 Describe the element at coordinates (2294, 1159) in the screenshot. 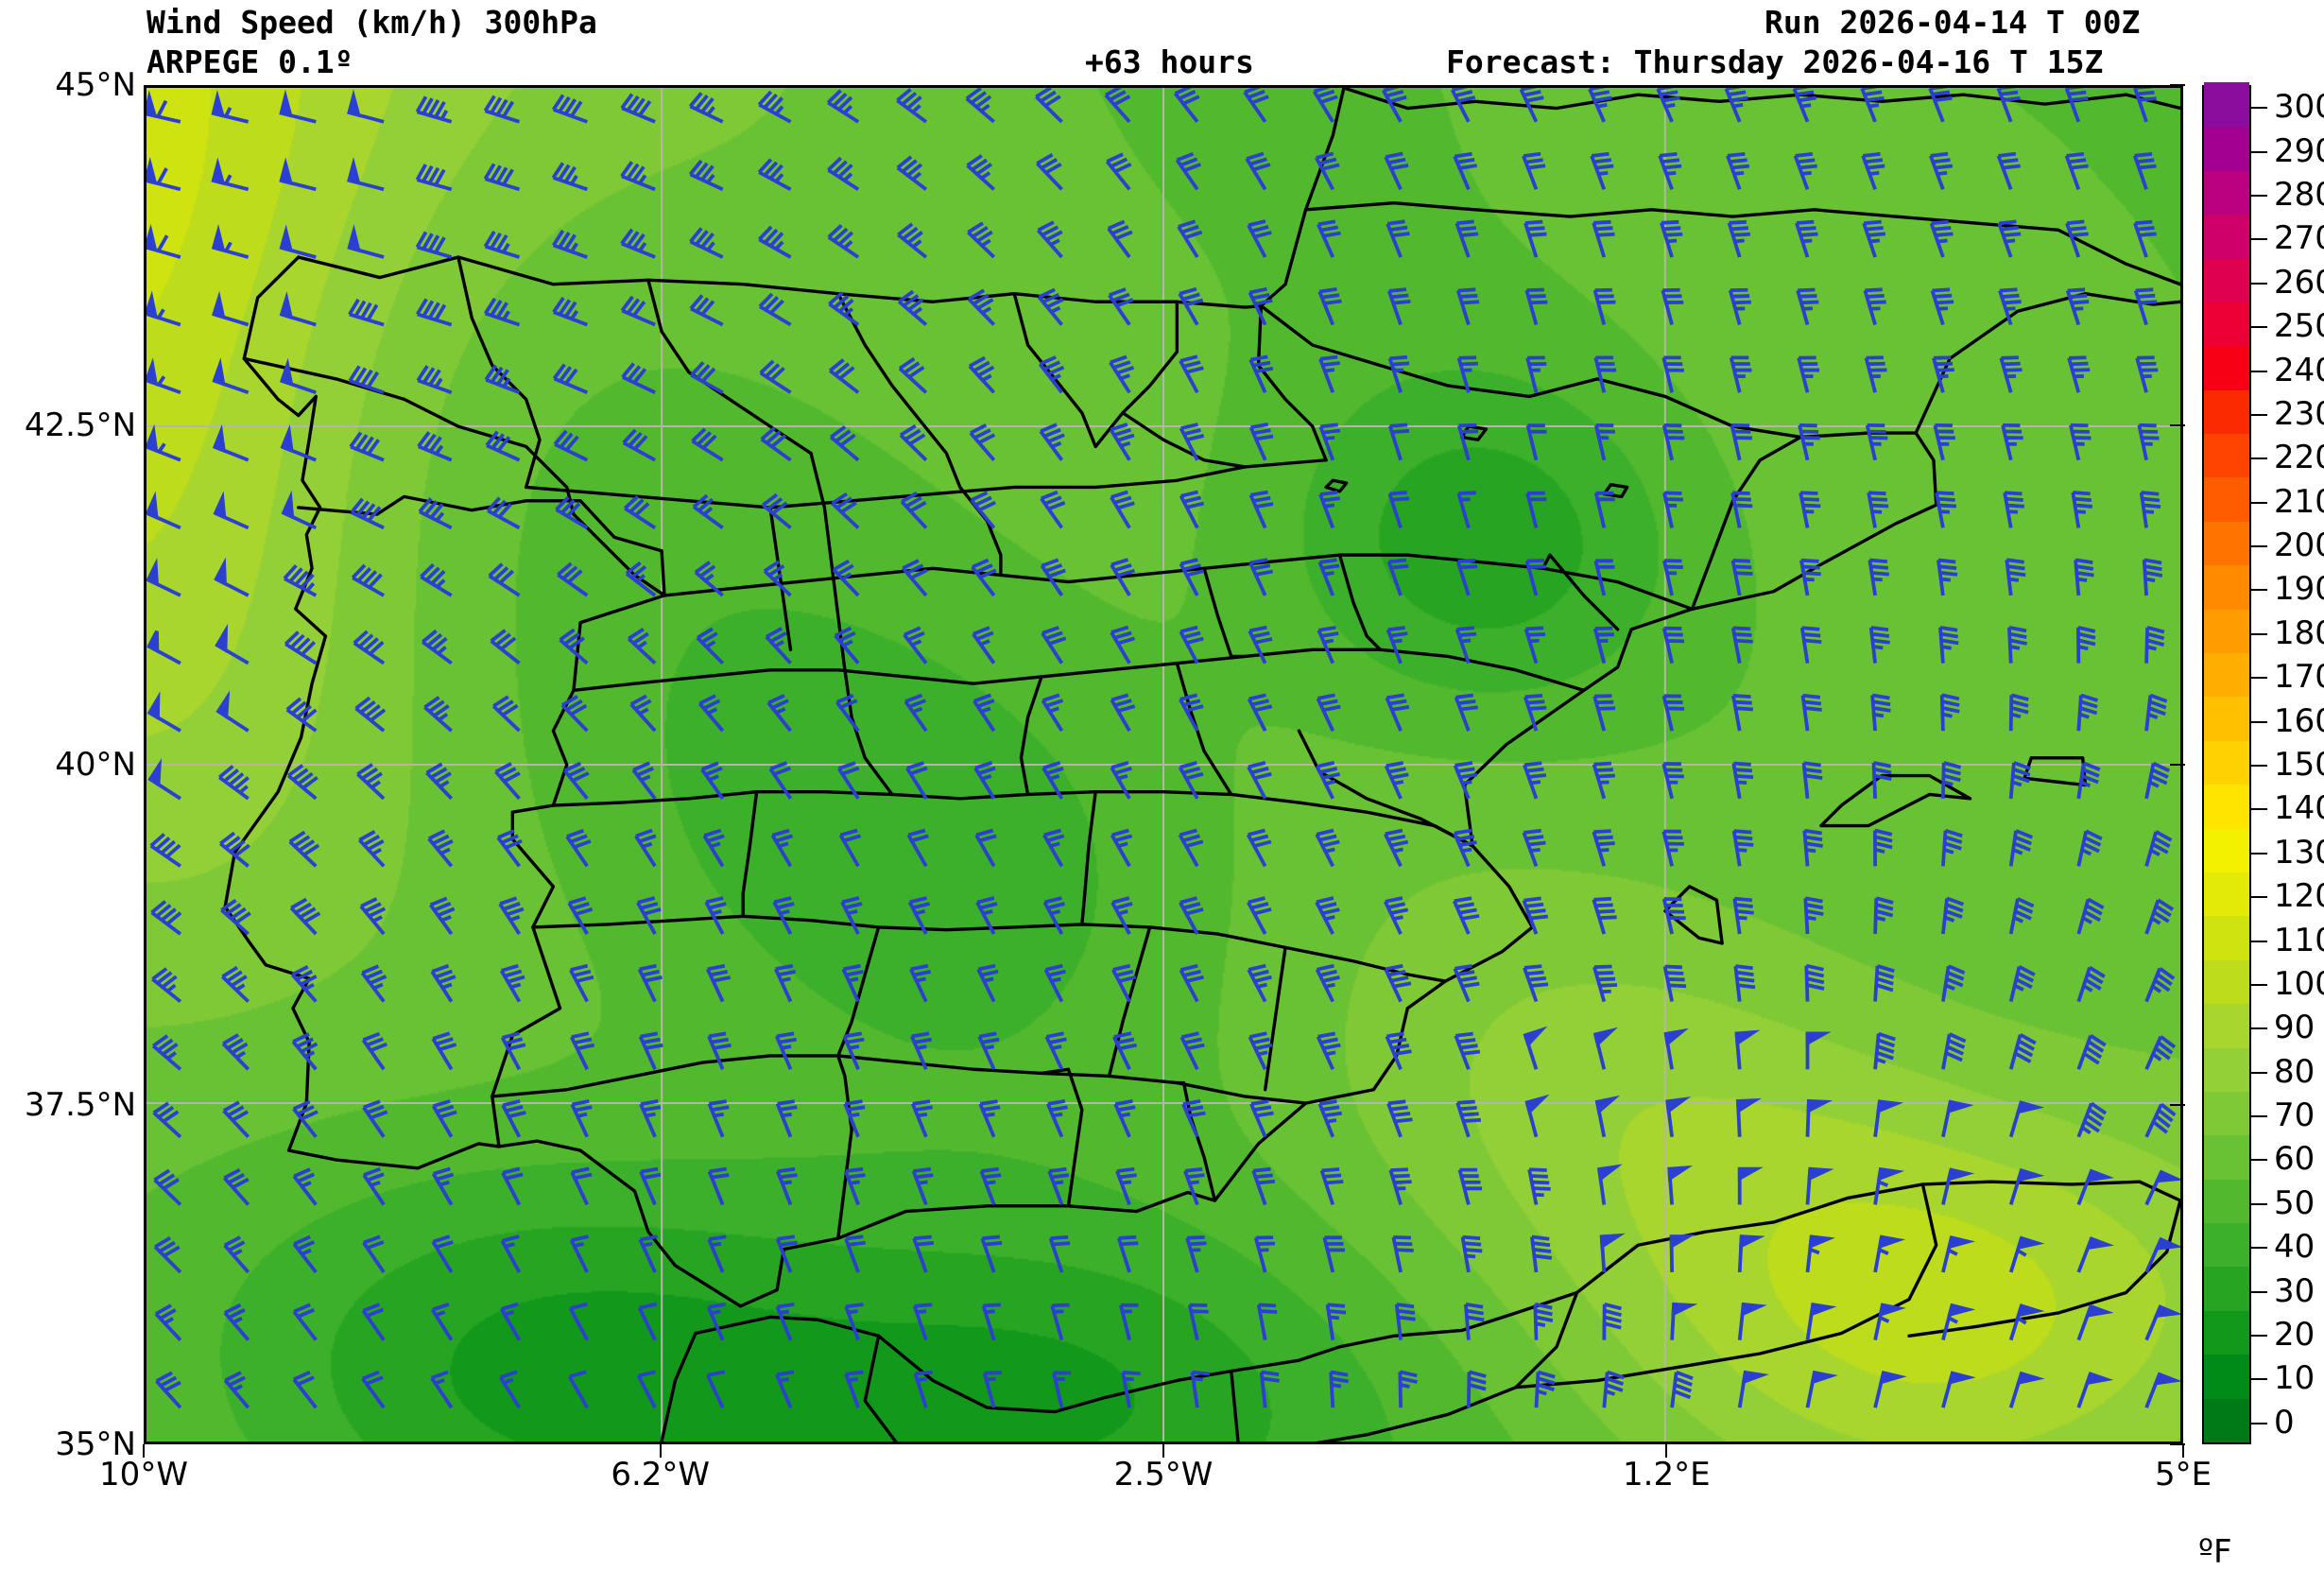

I see `colorbar-tick-label: 60` at that location.